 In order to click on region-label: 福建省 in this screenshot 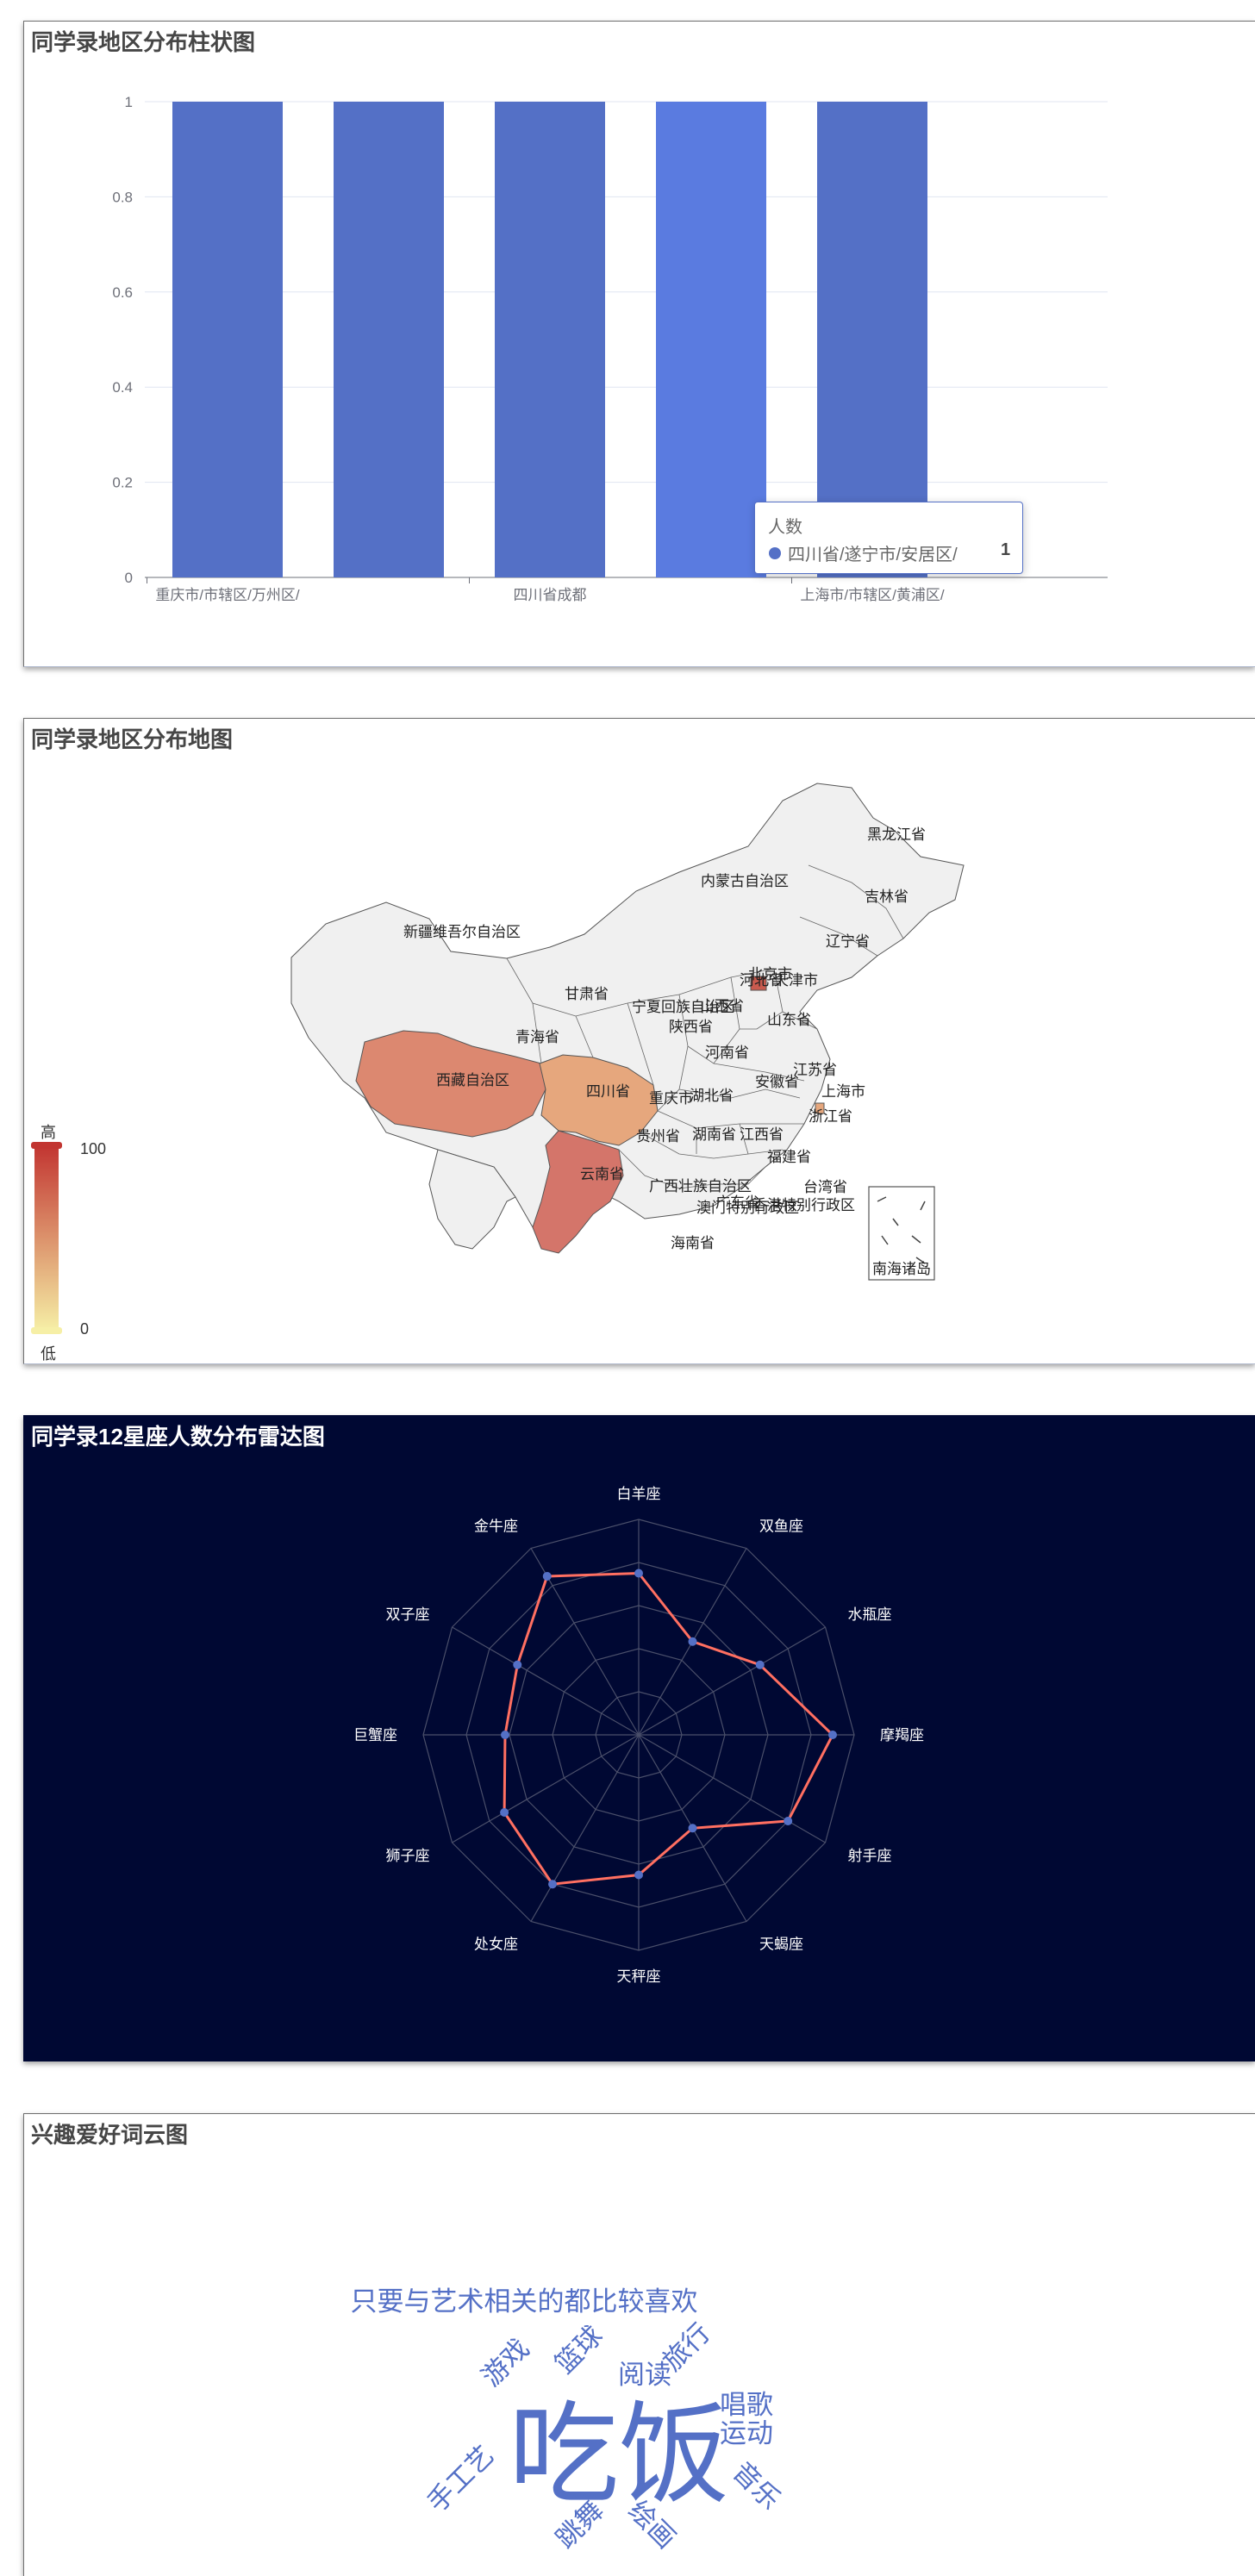, I will do `click(789, 1157)`.